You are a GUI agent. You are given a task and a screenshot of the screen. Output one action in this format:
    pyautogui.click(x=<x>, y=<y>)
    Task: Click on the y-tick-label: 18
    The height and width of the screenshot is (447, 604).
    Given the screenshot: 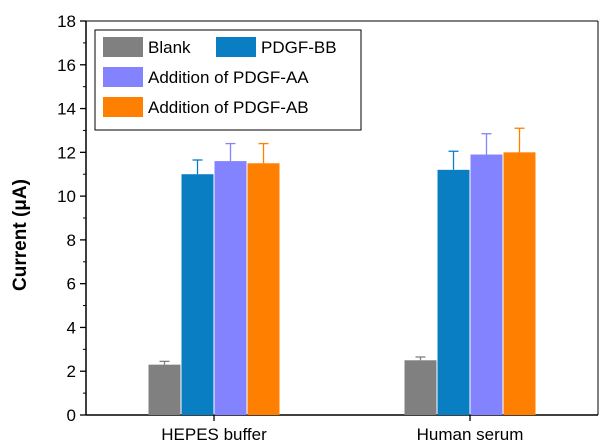 What is the action you would take?
    pyautogui.click(x=66, y=21)
    